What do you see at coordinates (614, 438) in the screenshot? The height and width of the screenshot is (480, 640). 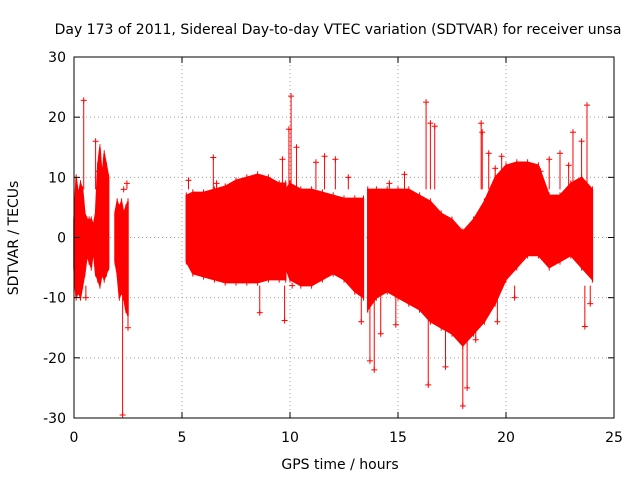 I see `x-tick-label: 25` at bounding box center [614, 438].